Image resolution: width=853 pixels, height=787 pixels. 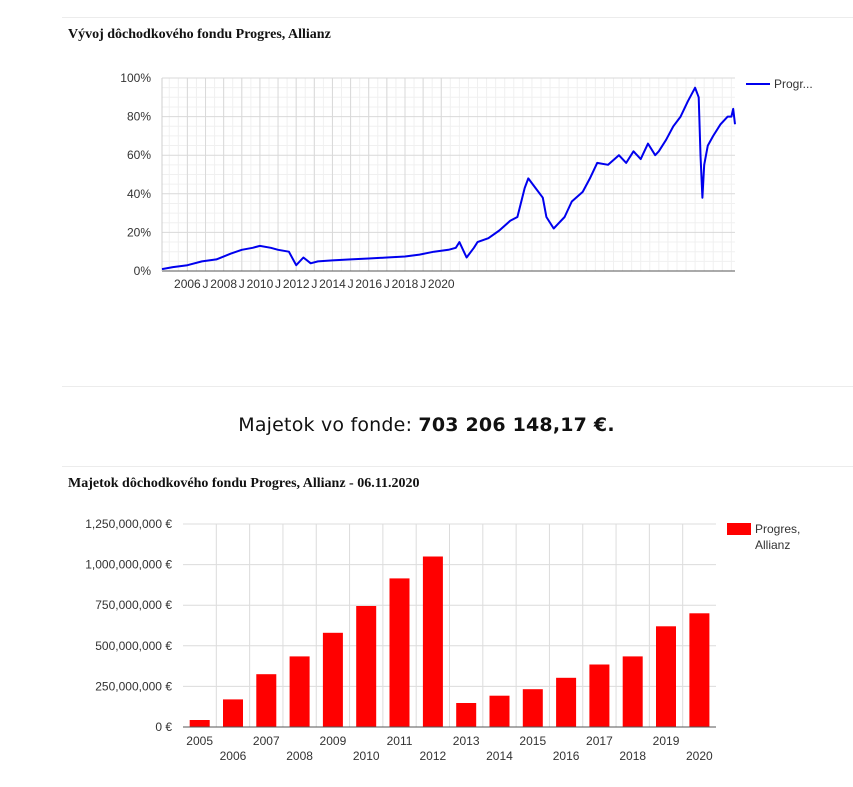 What do you see at coordinates (133, 646) in the screenshot?
I see `bar-y-tick-label: 500,000,000 €` at bounding box center [133, 646].